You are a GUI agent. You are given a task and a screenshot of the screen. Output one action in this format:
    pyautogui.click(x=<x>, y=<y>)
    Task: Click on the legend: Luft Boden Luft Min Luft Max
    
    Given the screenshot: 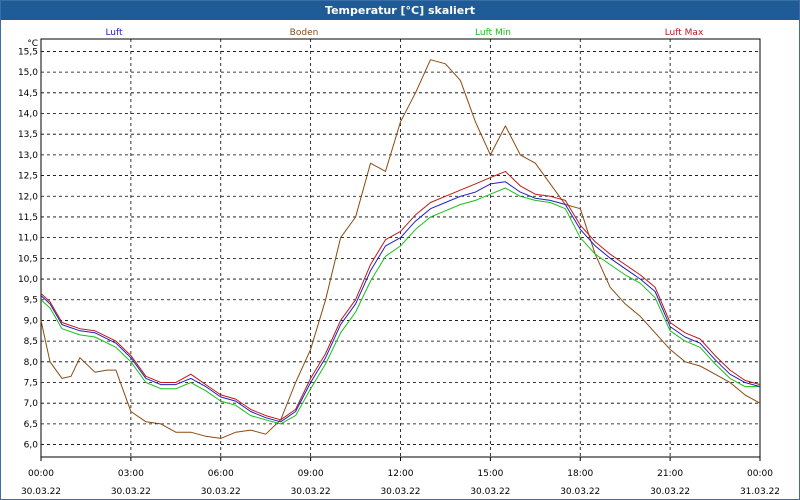 What is the action you would take?
    pyautogui.click(x=404, y=33)
    